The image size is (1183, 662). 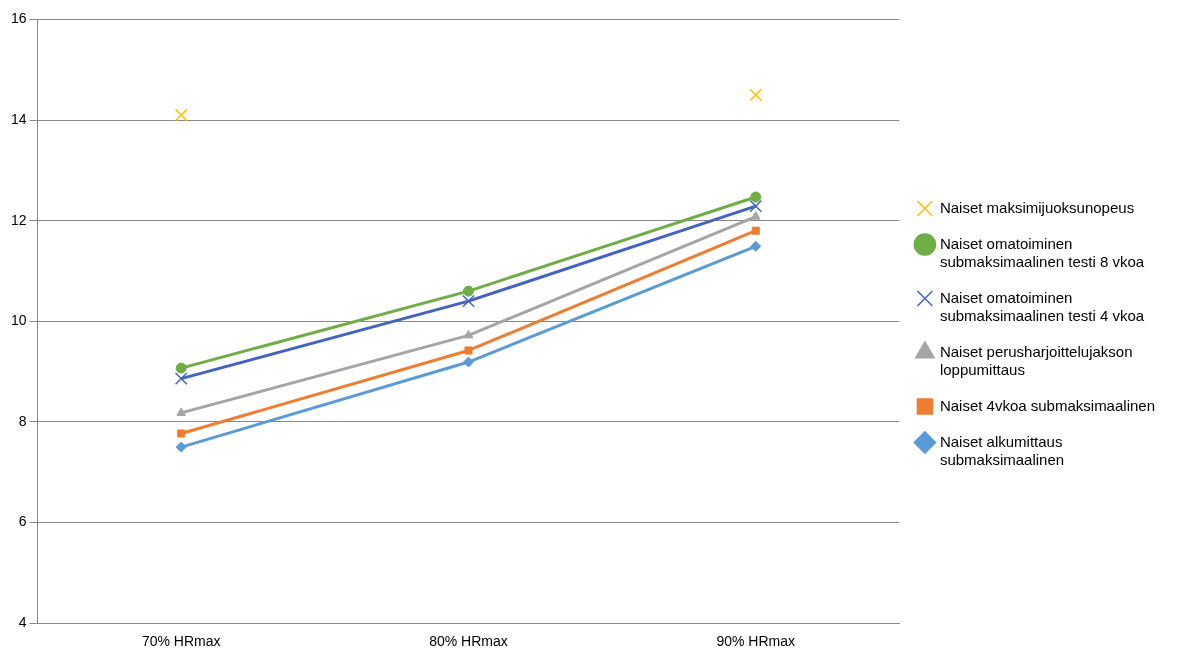 I want to click on legend-label: Naiset omatoiminen submaksimaalinen testi 8 vkoa, so click(x=1042, y=252).